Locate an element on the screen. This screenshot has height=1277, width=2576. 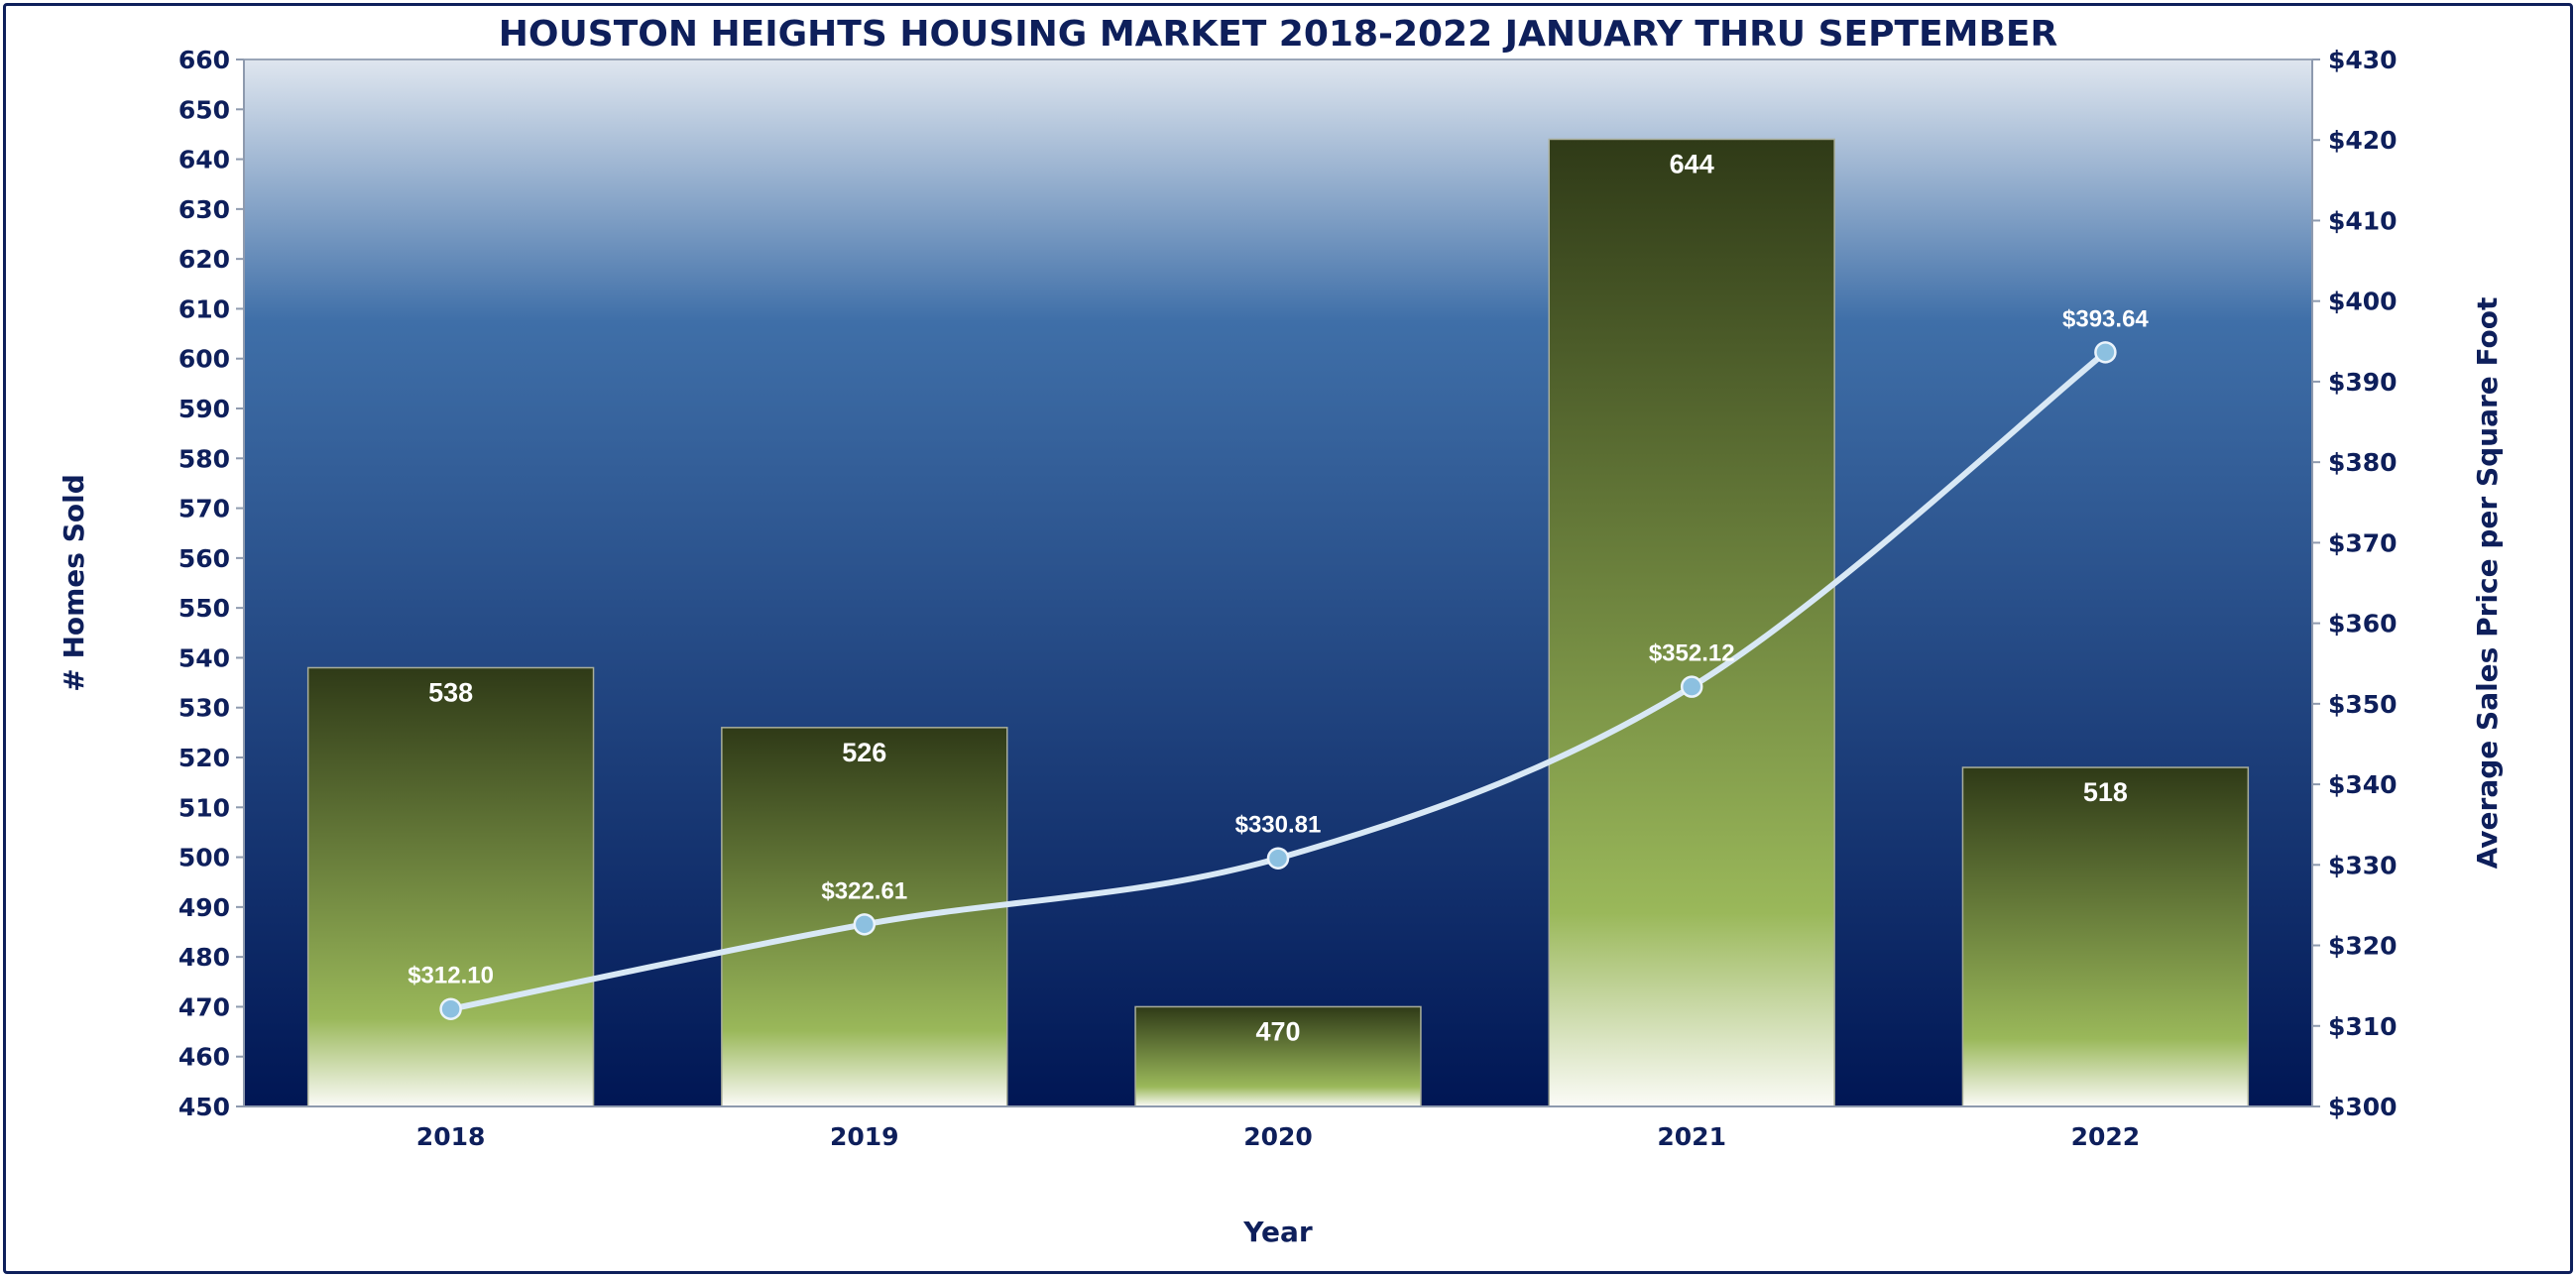
y2-axis-title: Average Sales Price per Square Foot is located at coordinates (2487, 583).